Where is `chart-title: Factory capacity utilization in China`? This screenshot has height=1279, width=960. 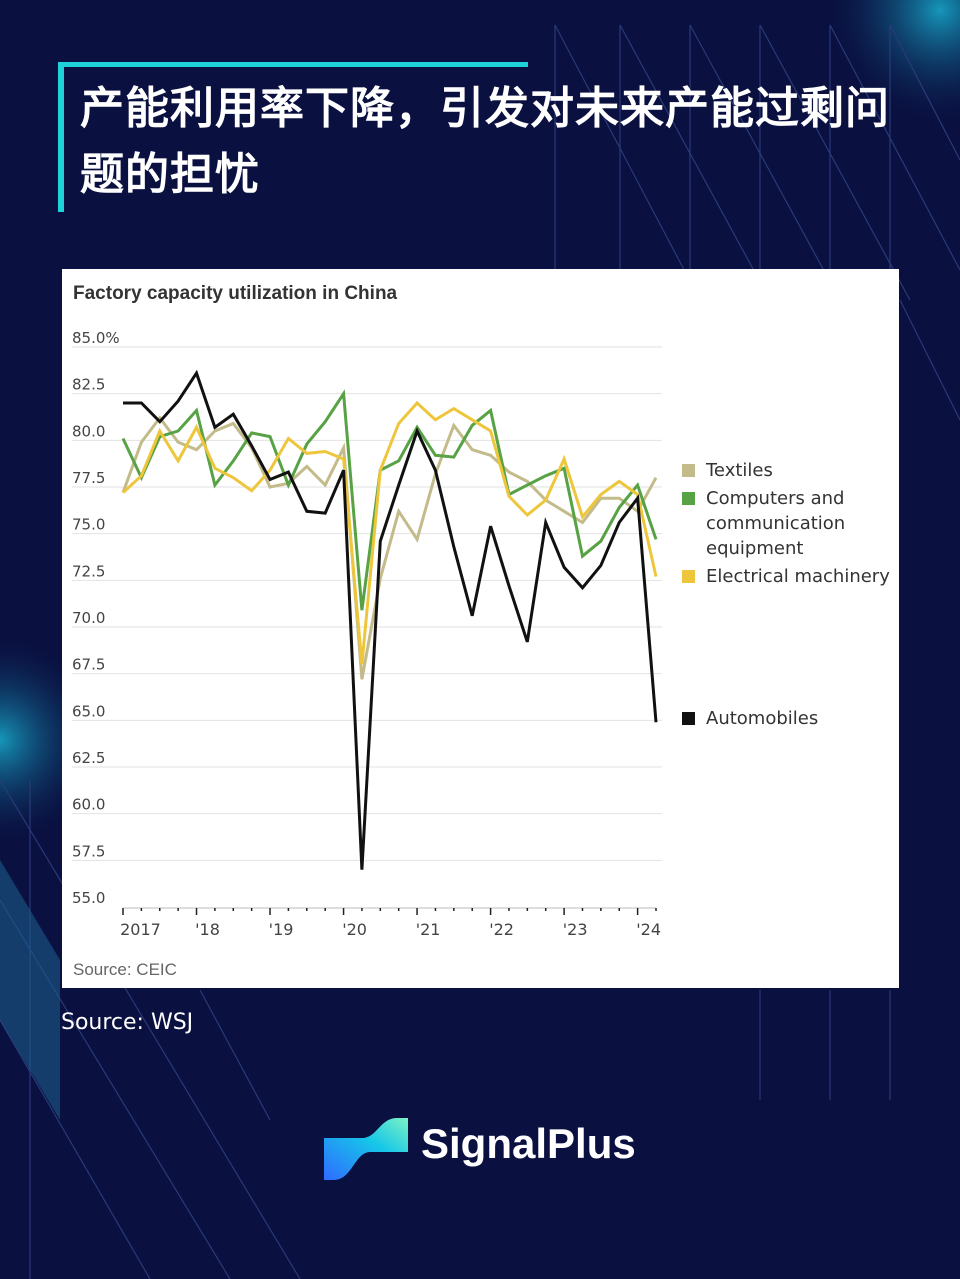
chart-title: Factory capacity utilization in China is located at coordinates (235, 293).